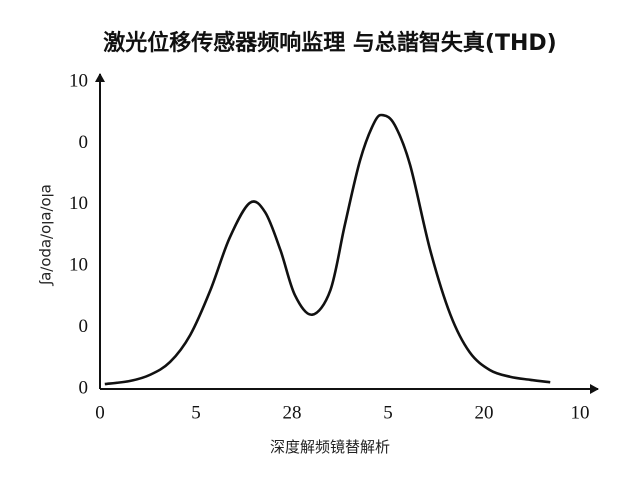  Describe the element at coordinates (580, 412) in the screenshot. I see `x-tick-label: 10` at that location.